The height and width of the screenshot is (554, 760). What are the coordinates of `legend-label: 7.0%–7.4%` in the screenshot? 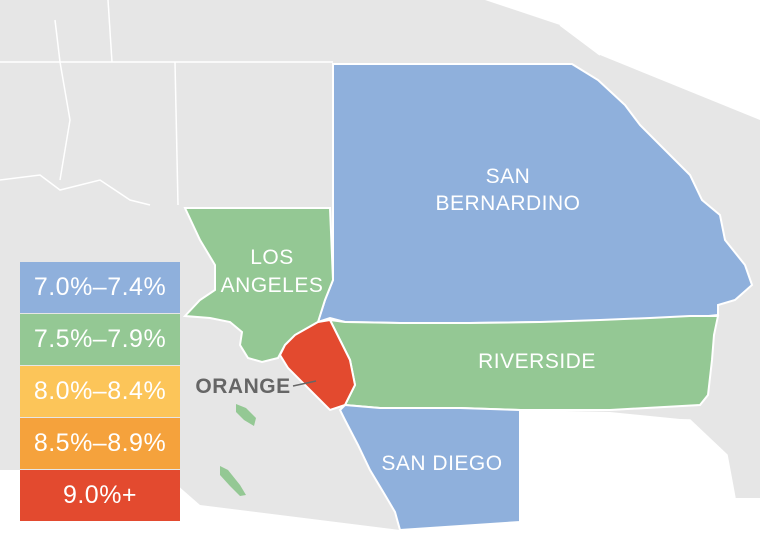 It's located at (100, 287).